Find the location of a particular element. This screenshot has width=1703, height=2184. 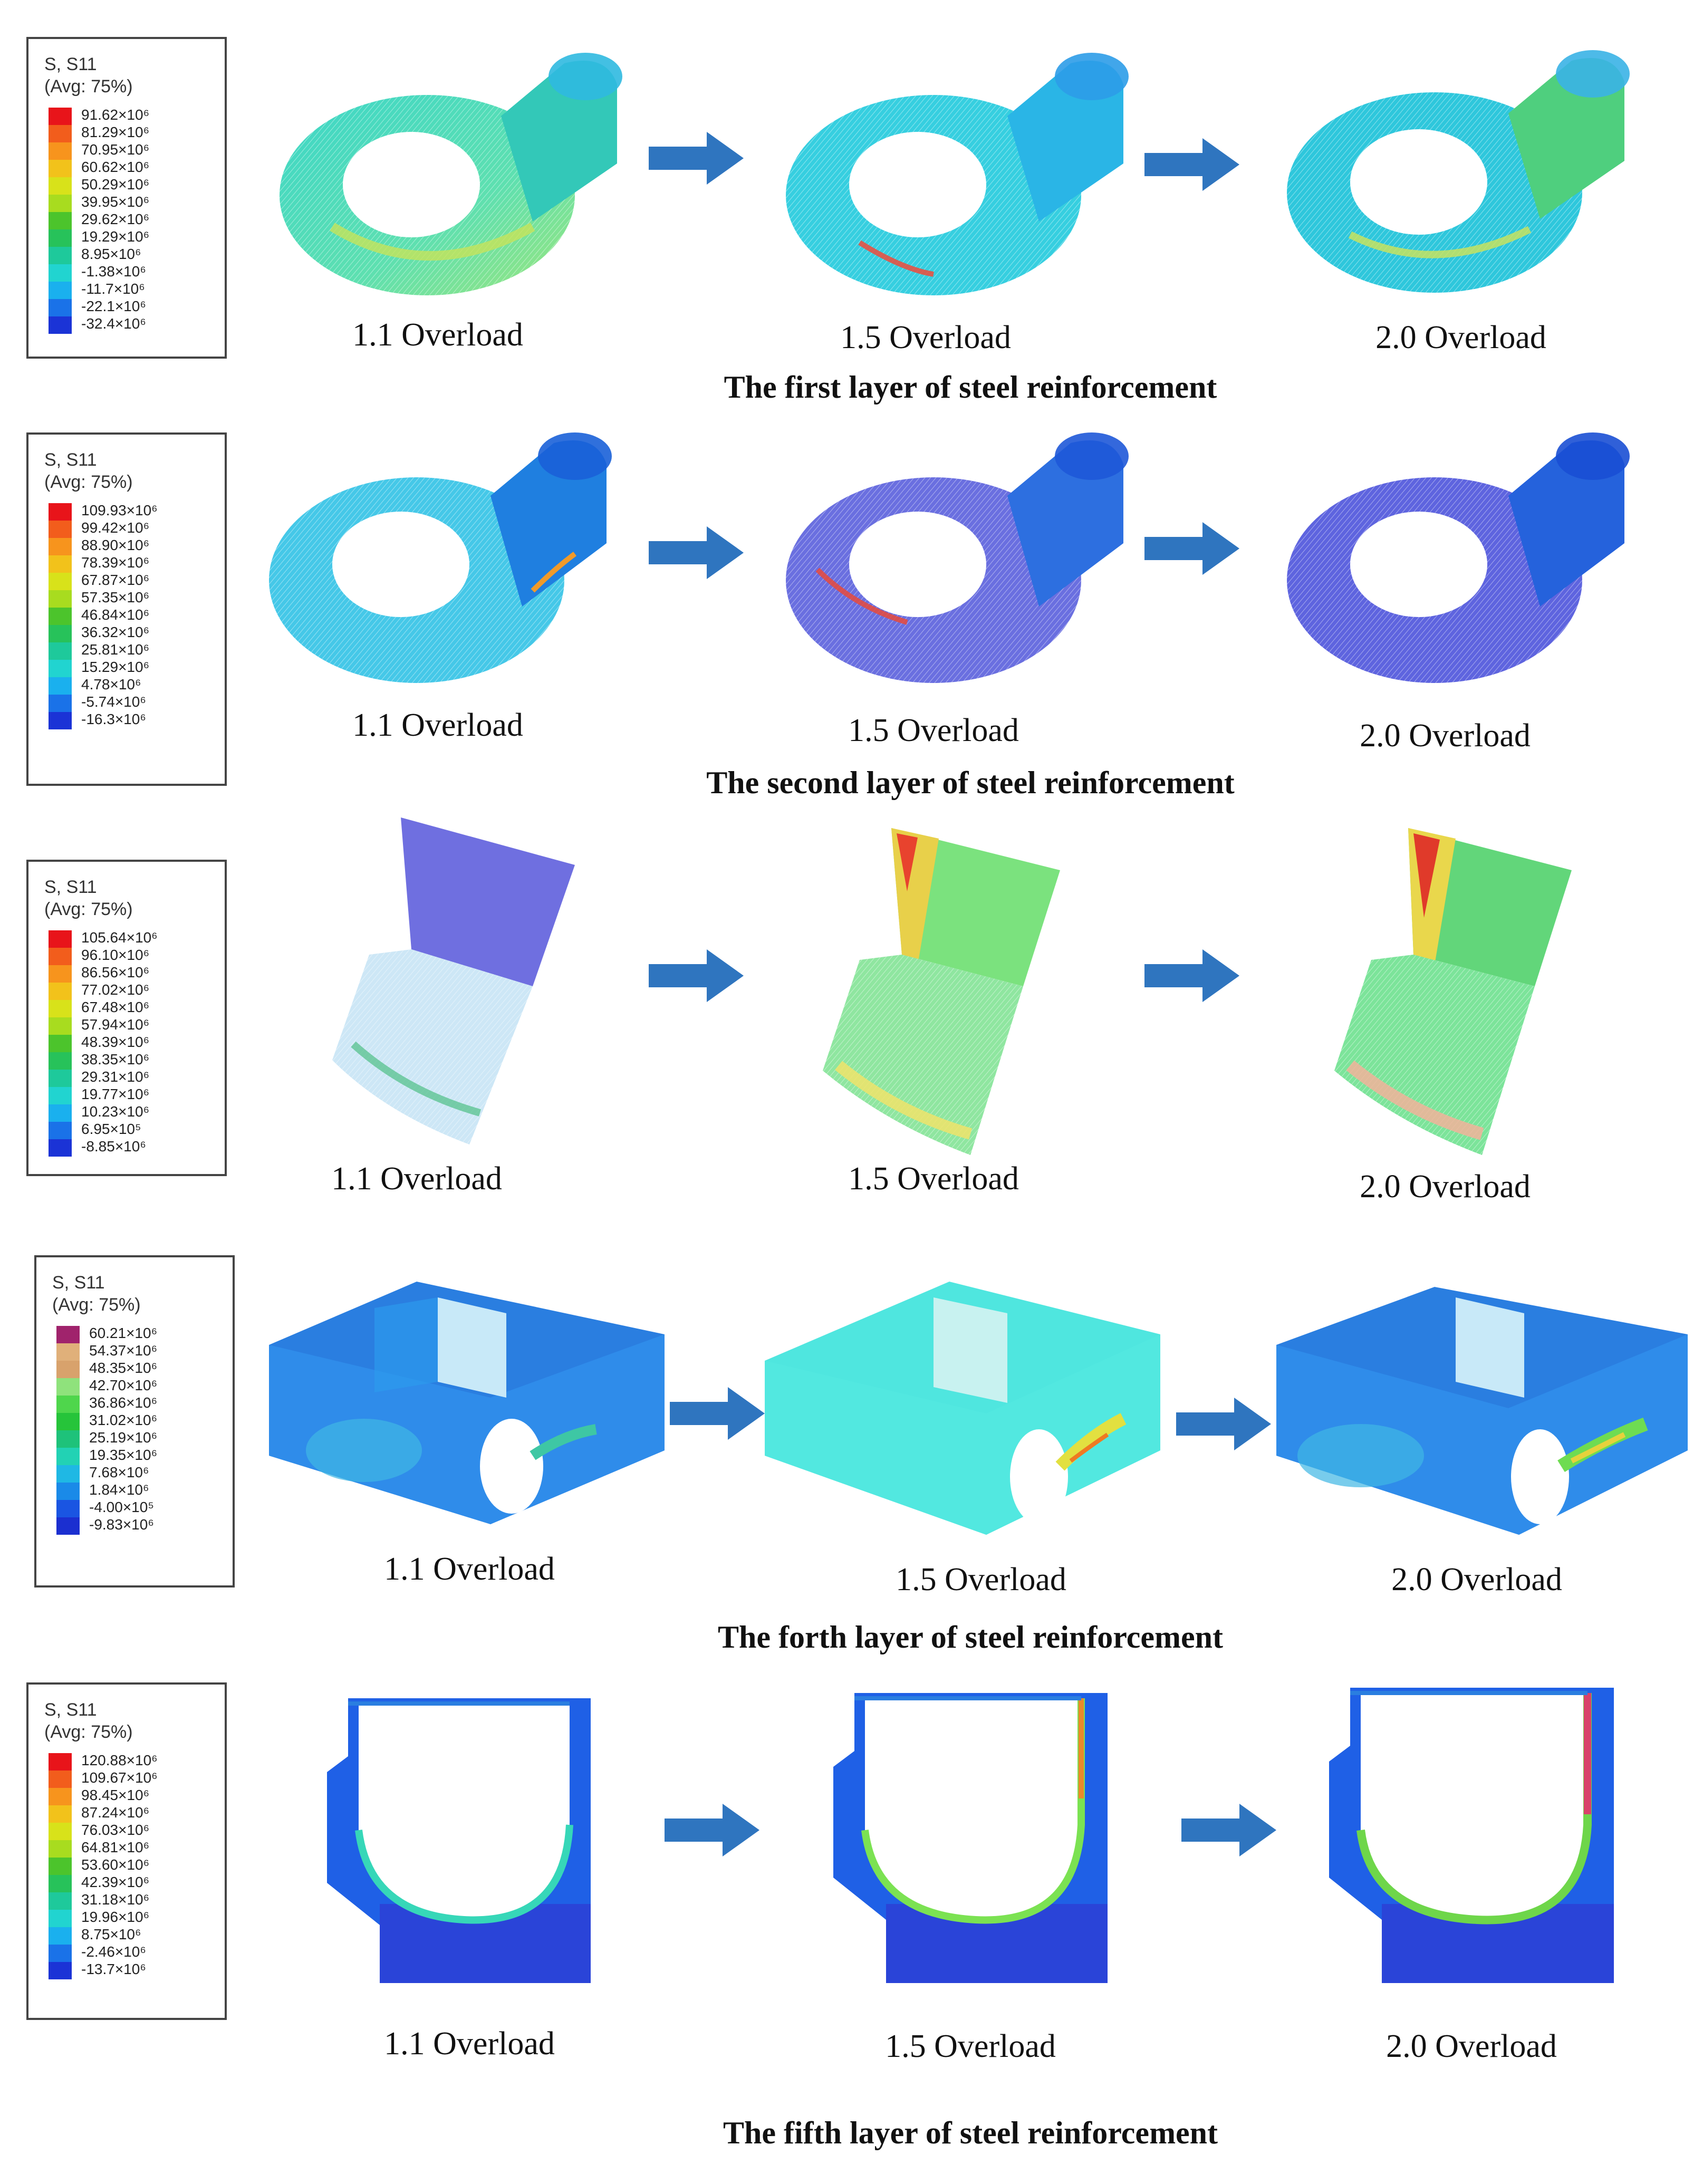

legend-tick-label: 91.62×10⁶ is located at coordinates (116, 115).